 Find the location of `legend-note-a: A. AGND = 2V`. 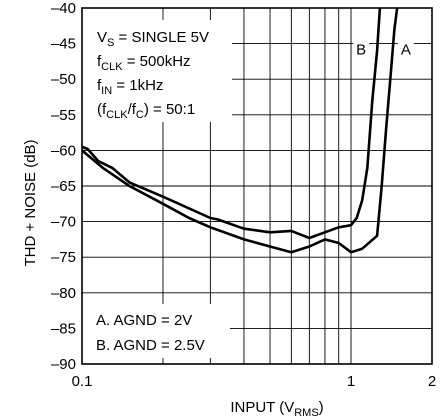

legend-note-a: A. AGND = 2V is located at coordinates (144, 320).